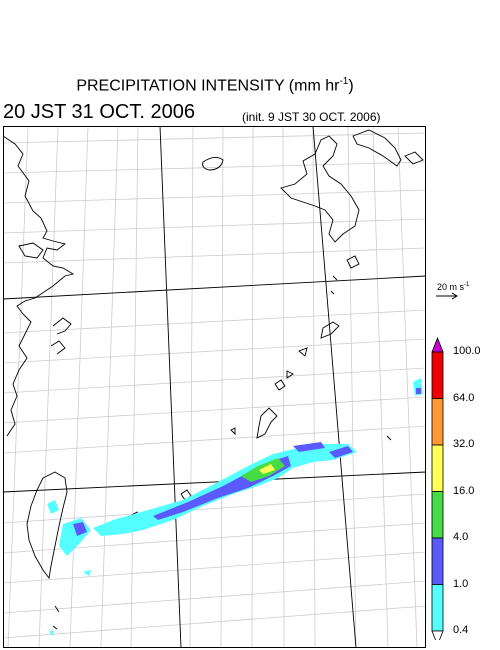  What do you see at coordinates (437, 344) in the screenshot?
I see `colorbar-top-arrow` at bounding box center [437, 344].